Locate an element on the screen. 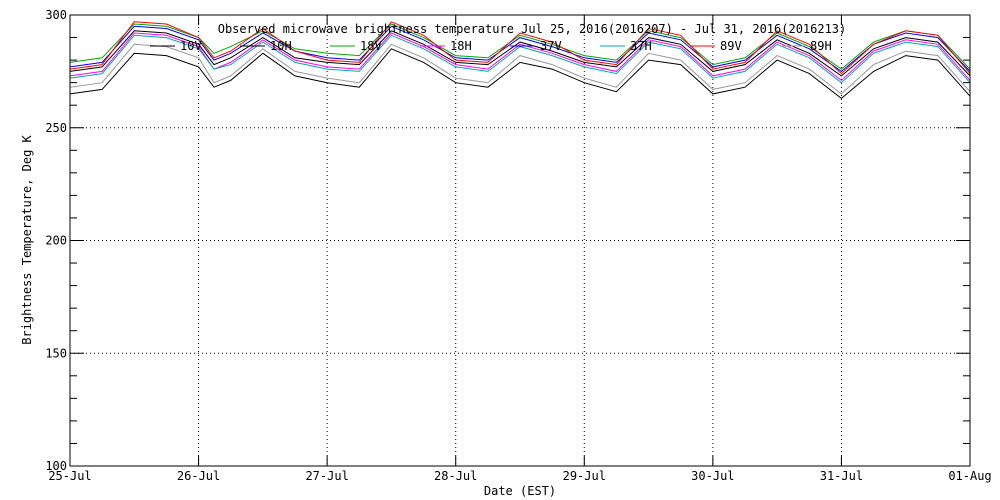 This screenshot has width=1000, height=500. x-tick-label: 26-Jul is located at coordinates (198, 476).